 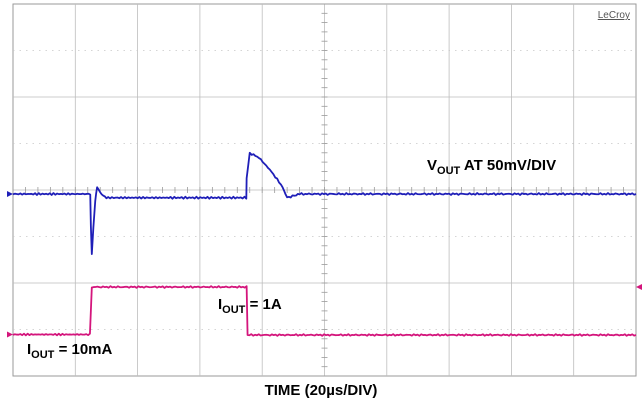 I want to click on vout-annotation: VOUT AT 50mV/DIV, so click(x=491, y=167).